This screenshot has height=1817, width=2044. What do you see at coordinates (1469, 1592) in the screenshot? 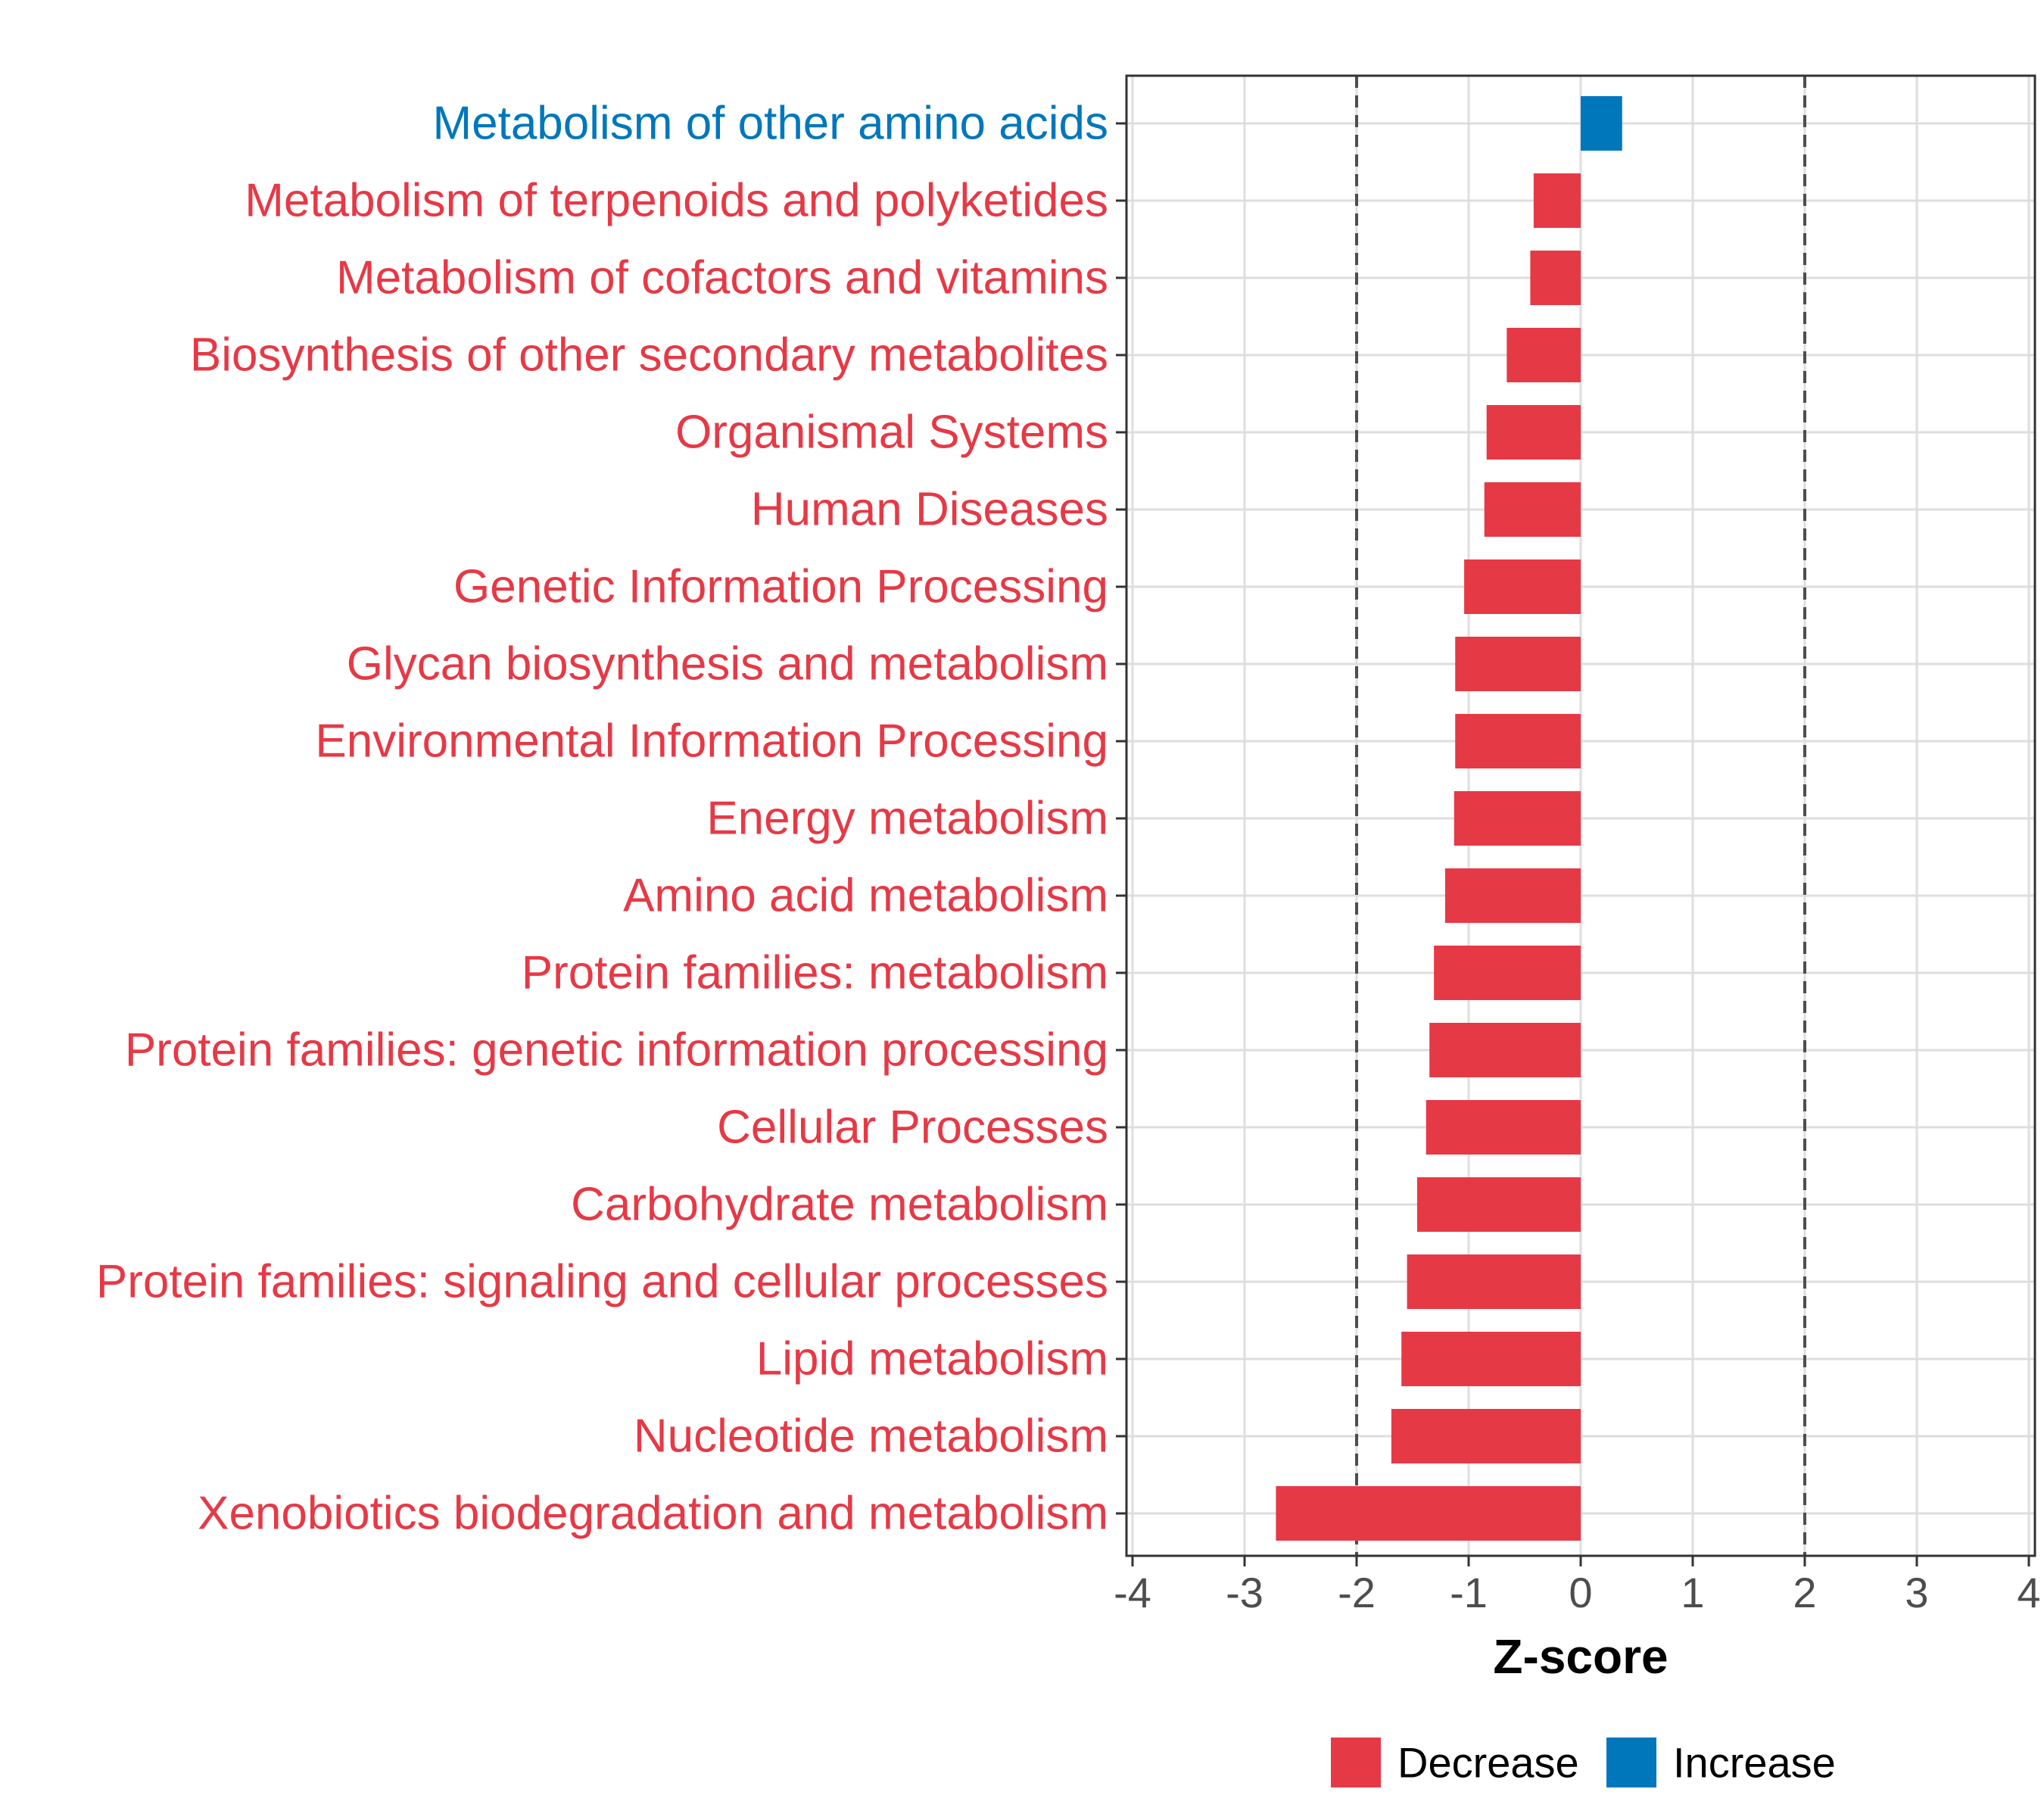
I see `x-tick-label: -1` at bounding box center [1469, 1592].